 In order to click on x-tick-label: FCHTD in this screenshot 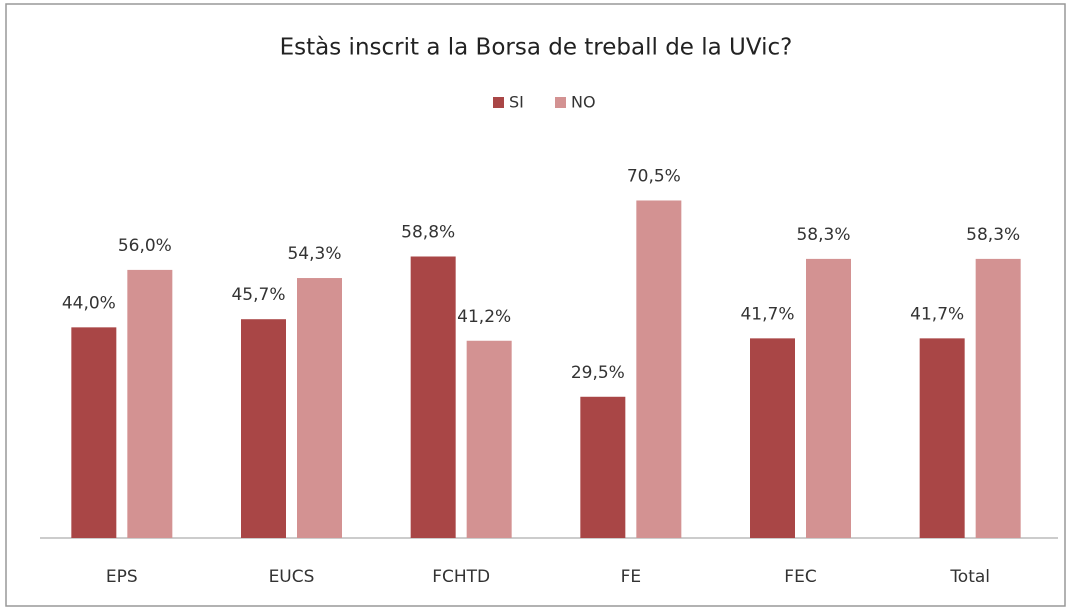, I will do `click(461, 577)`.